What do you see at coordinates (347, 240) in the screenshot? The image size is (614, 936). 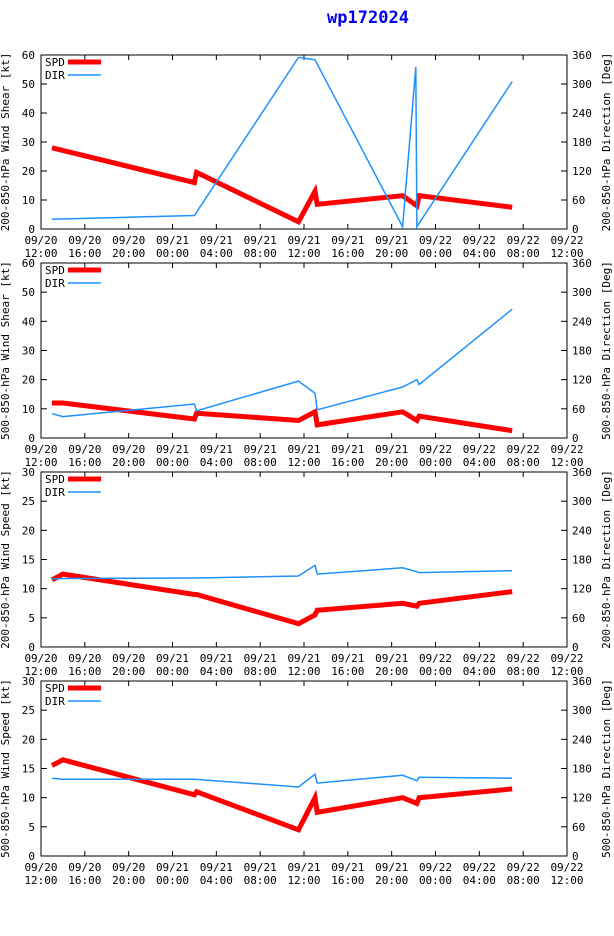 I see `panel-0-xtick-label-date-7: 09/21` at bounding box center [347, 240].